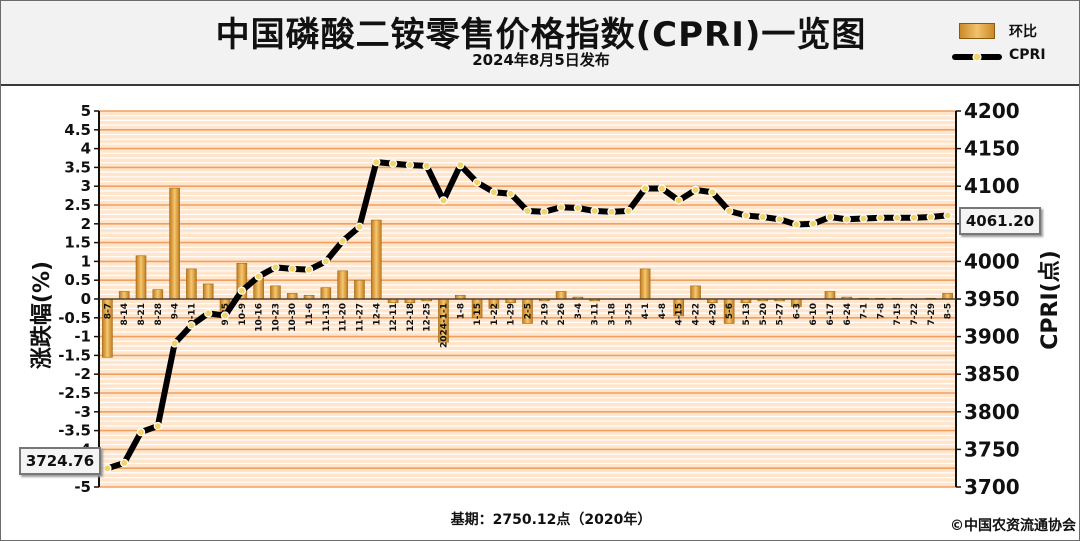  I want to click on x-tick-label: 5-27, so click(781, 314).